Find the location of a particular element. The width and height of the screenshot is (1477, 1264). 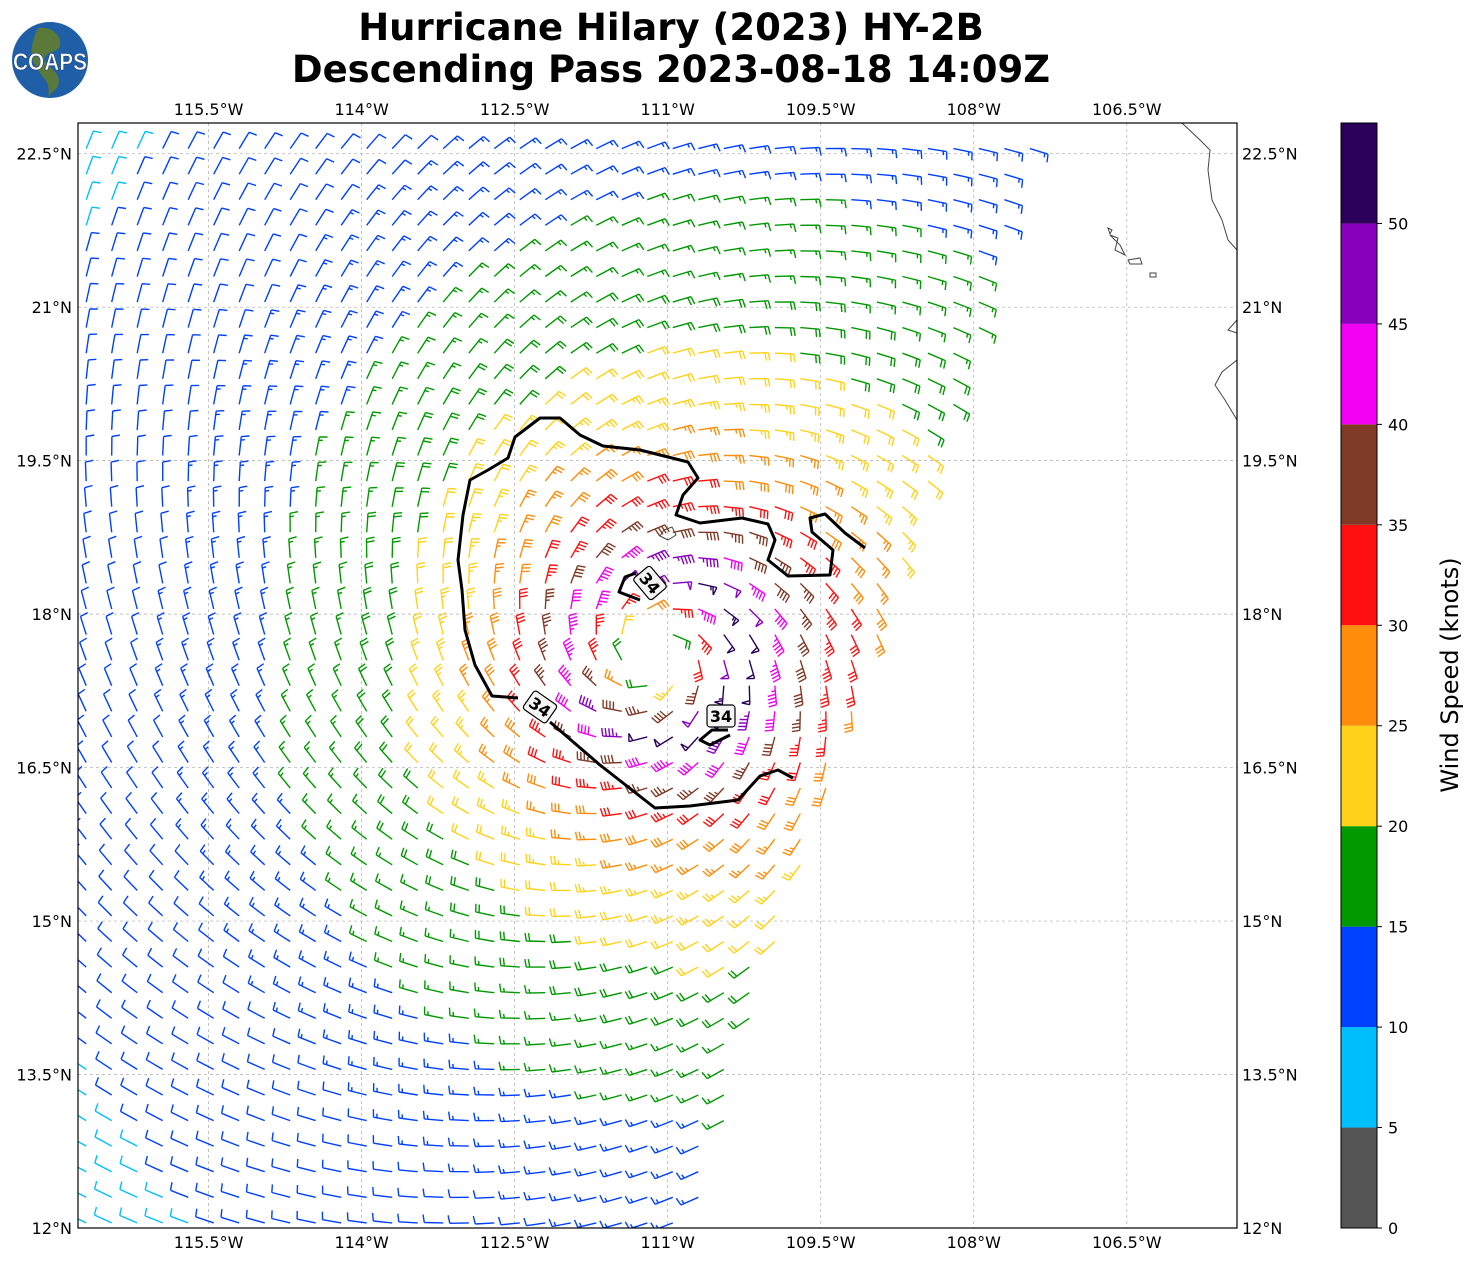

lon-tick-label-bottom: 106.5°W is located at coordinates (1127, 1242).